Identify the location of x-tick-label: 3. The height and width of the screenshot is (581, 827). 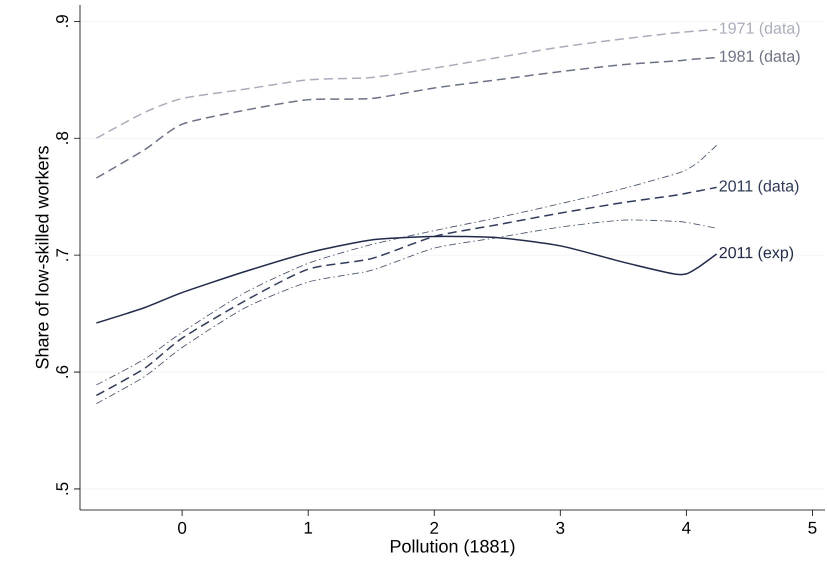
(560, 528).